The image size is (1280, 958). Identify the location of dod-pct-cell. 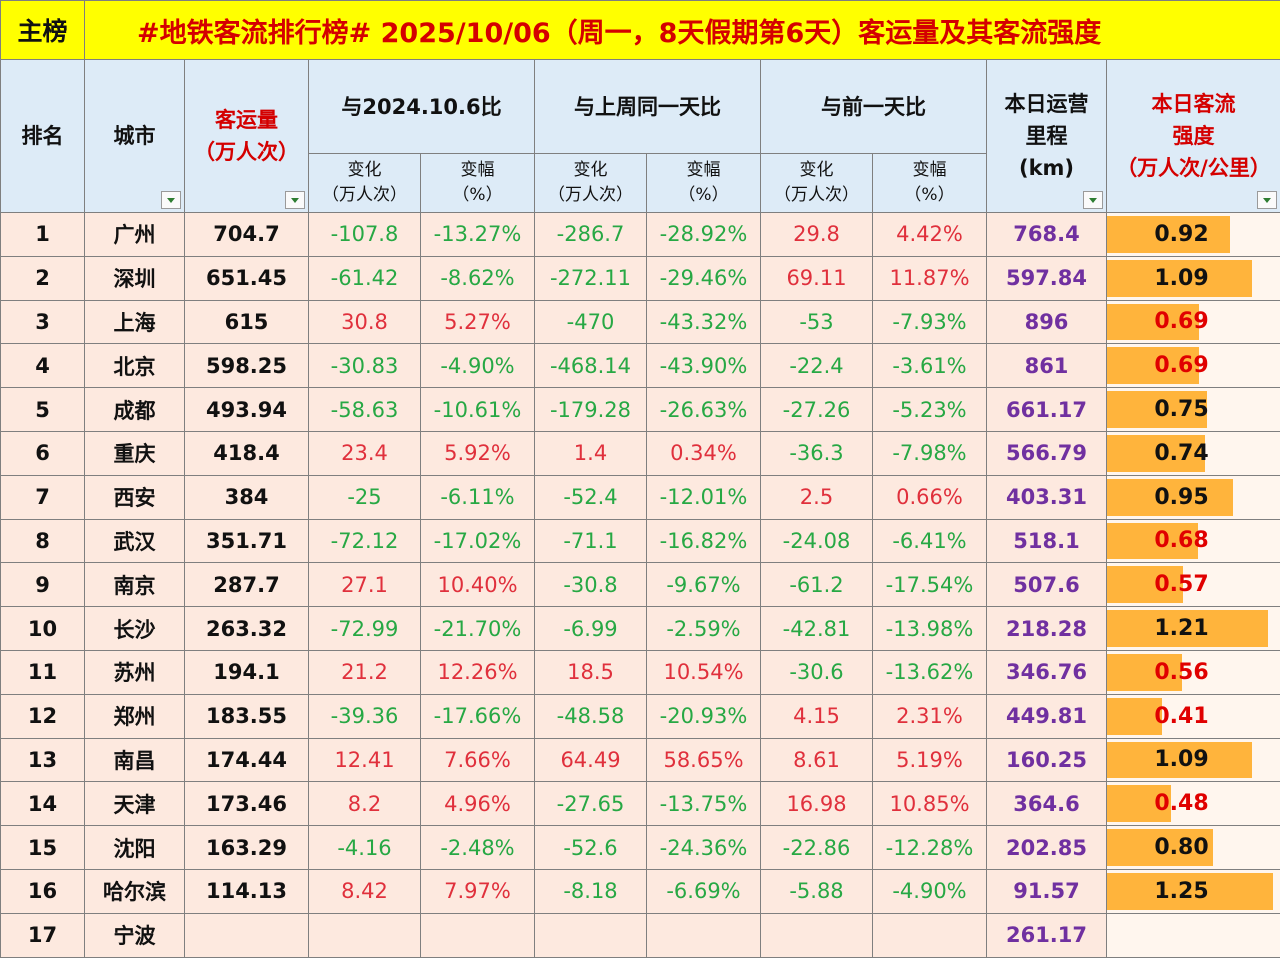
(930, 935).